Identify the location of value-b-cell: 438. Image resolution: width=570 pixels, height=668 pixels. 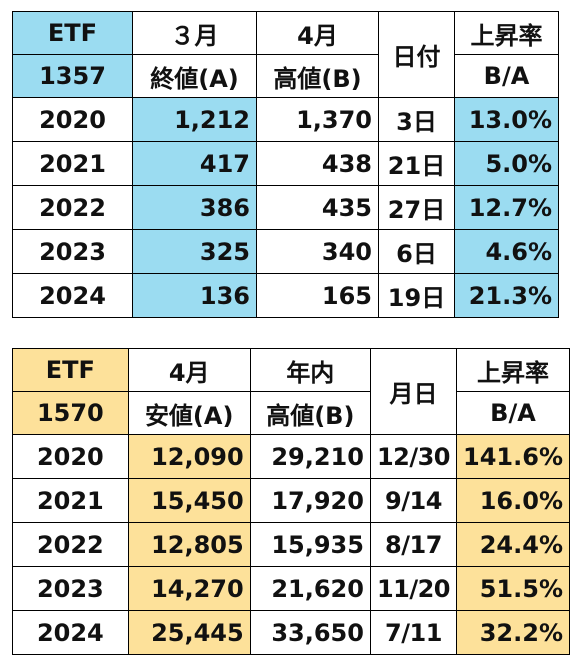
(317, 163).